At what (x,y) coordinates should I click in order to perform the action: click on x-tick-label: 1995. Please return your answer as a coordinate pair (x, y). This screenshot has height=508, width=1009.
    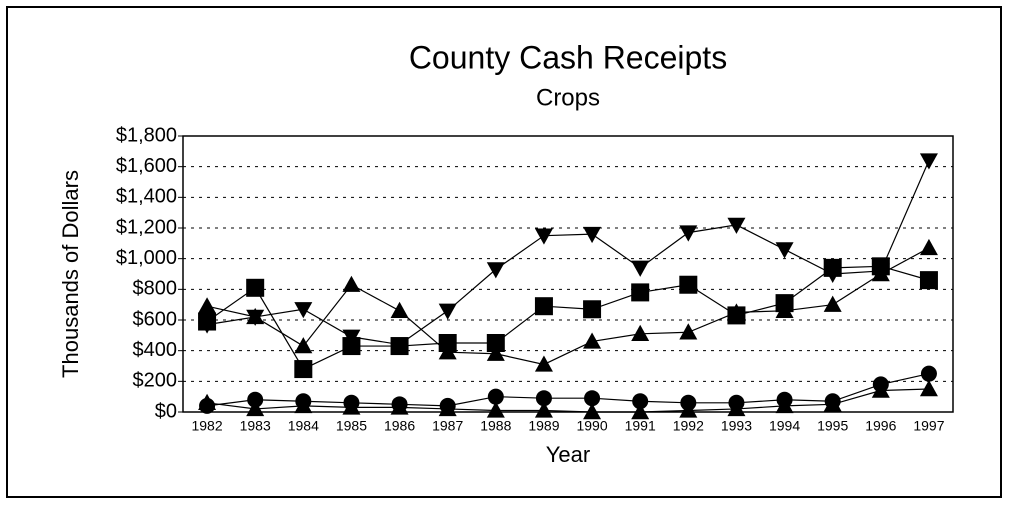
    Looking at the image, I should click on (832, 426).